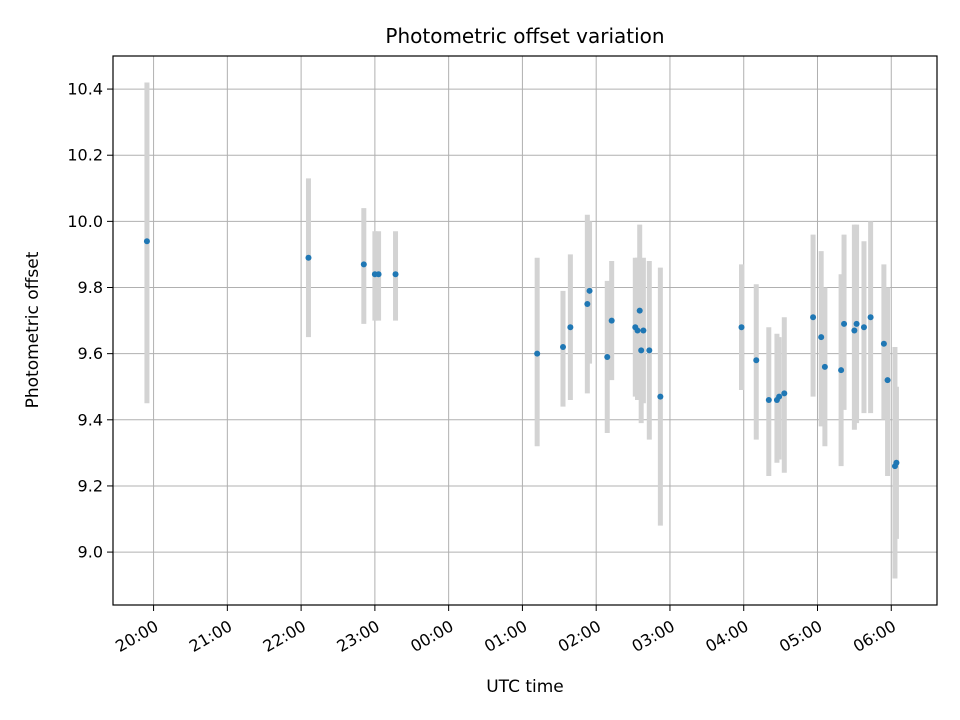 The image size is (960, 720). Describe the element at coordinates (524, 36) in the screenshot. I see `chart-title: Photometric offset variation` at that location.